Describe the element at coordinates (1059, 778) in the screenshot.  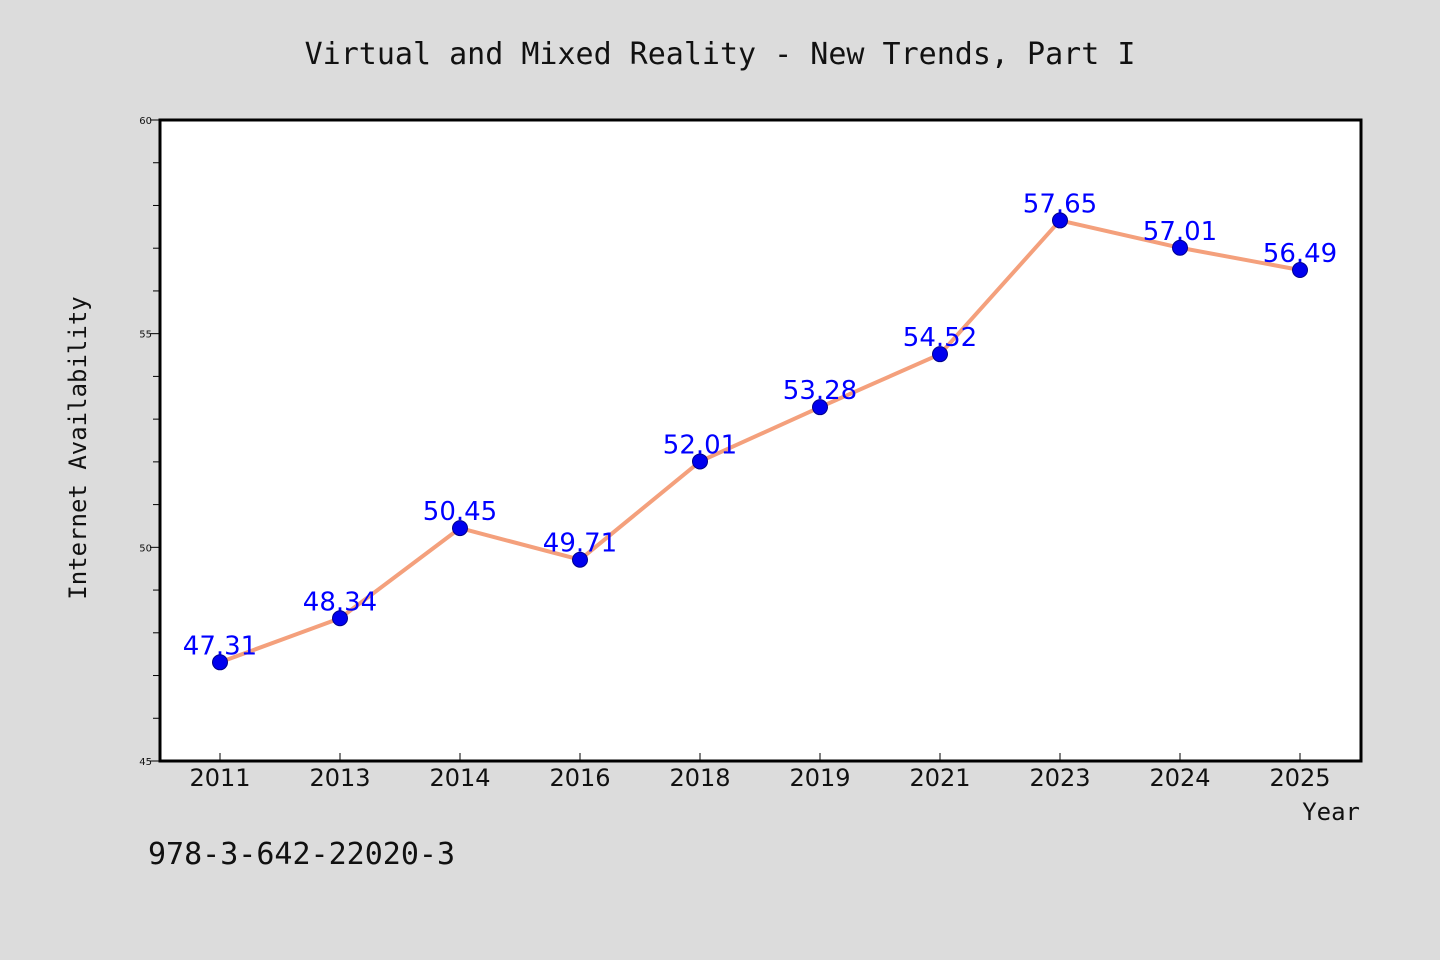
I see `x-tick-label: 2023` at that location.